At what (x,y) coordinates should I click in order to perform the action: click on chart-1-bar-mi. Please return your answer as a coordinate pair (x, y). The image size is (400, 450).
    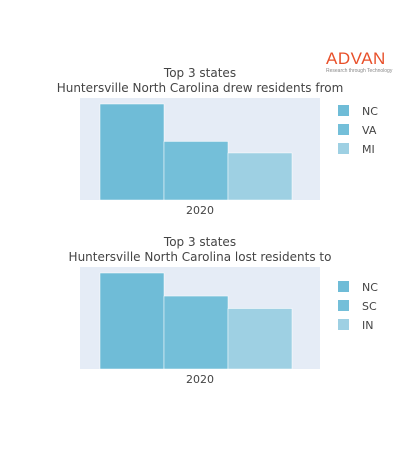
    Looking at the image, I should click on (260, 176).